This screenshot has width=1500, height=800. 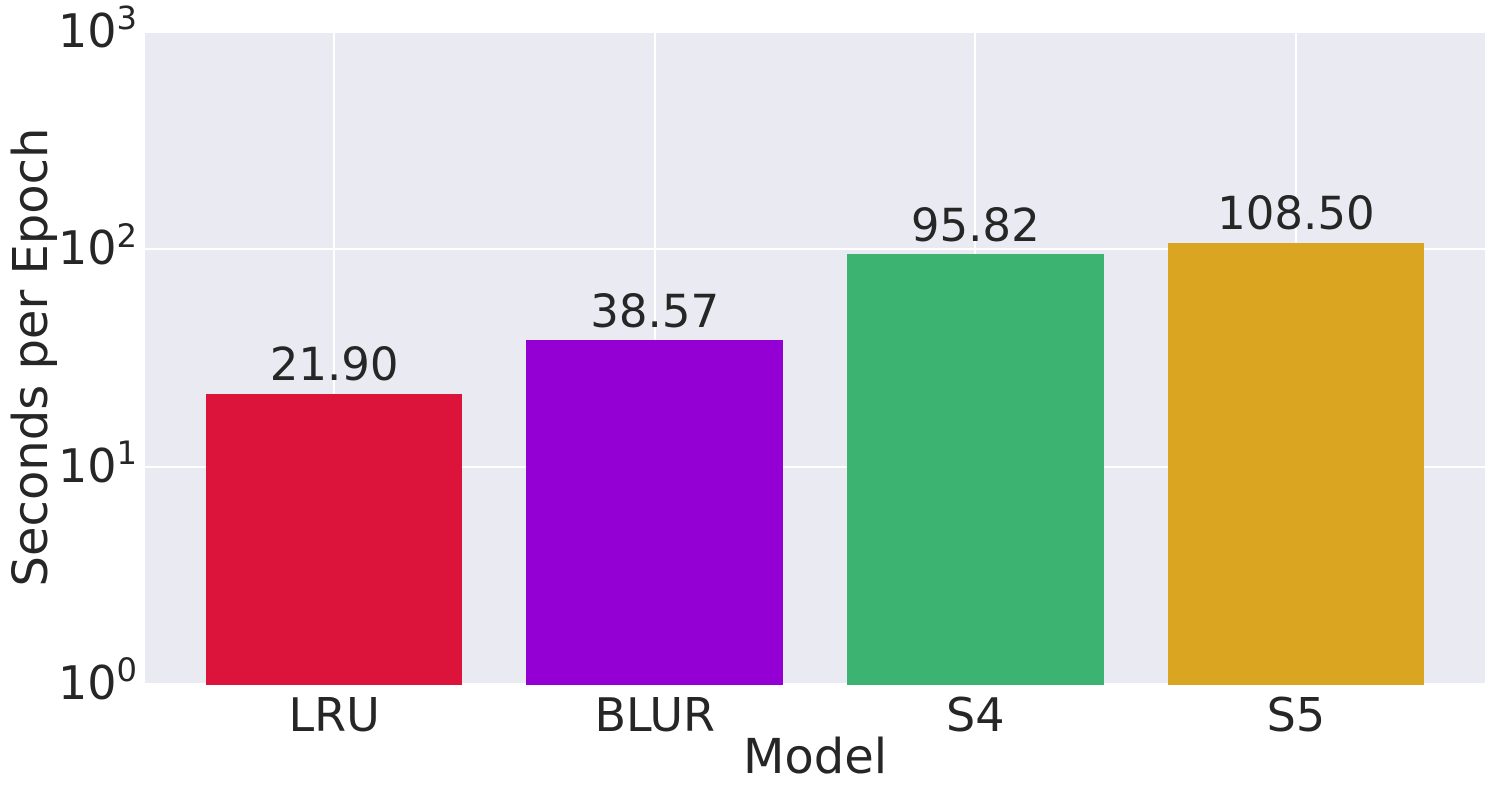 I want to click on bar-s4, so click(x=975, y=469).